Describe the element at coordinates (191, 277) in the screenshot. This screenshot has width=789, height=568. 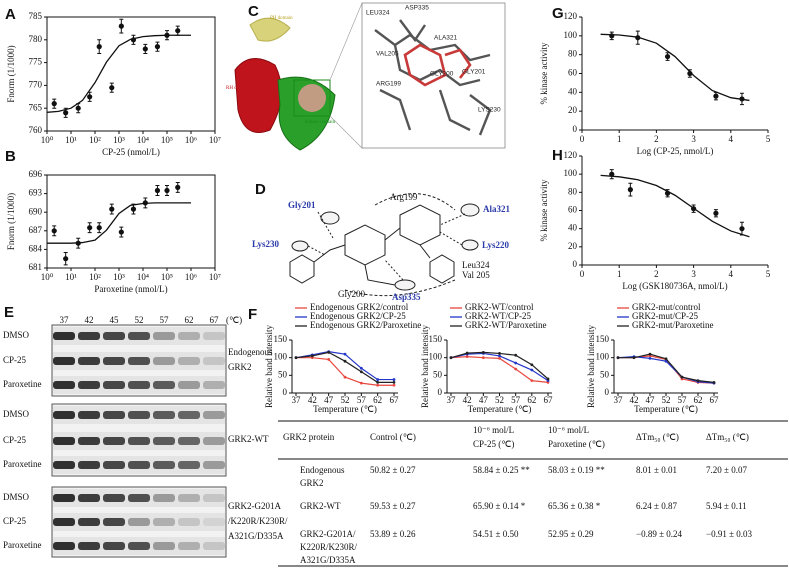
I see `x-tick-label: 10⁶` at that location.